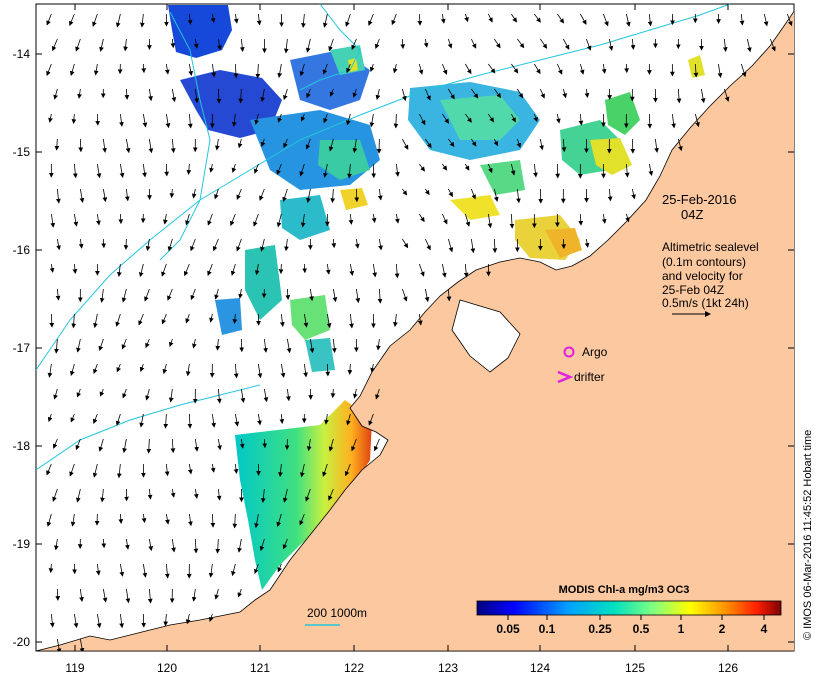 The image size is (820, 680). I want to click on lon-tick-label: 124, so click(540, 668).